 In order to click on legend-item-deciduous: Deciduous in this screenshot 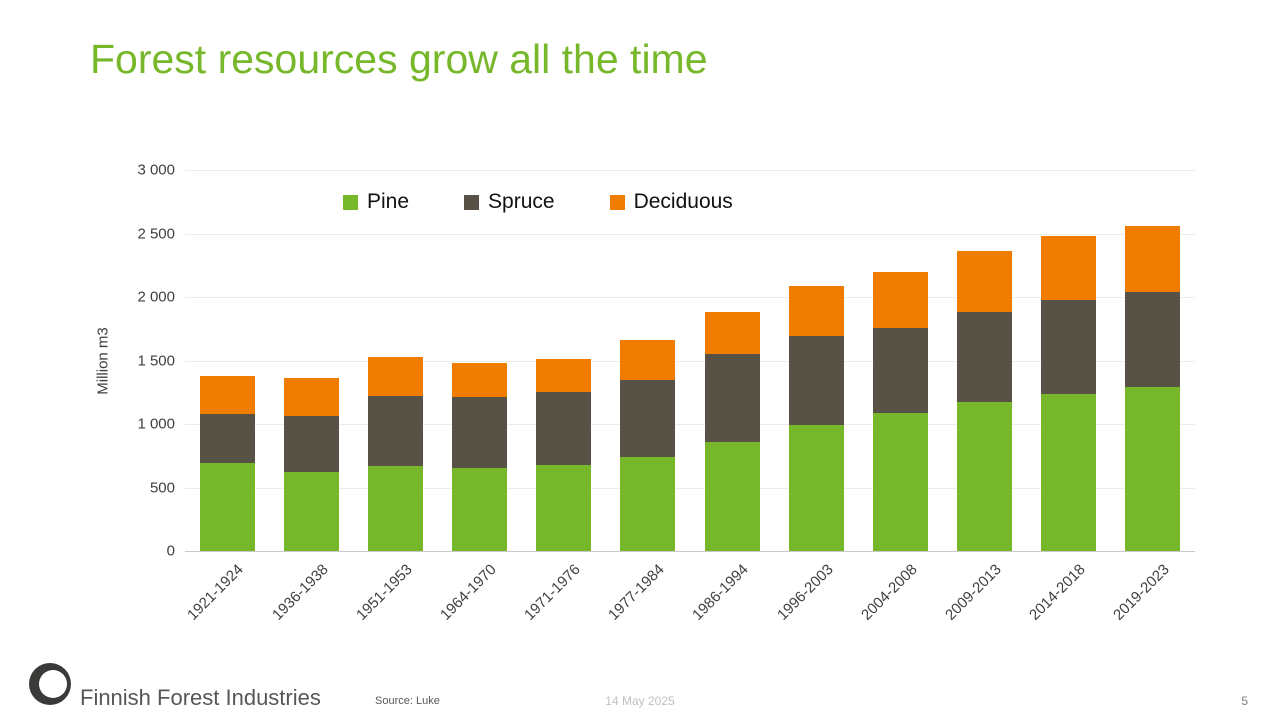, I will do `click(671, 202)`.